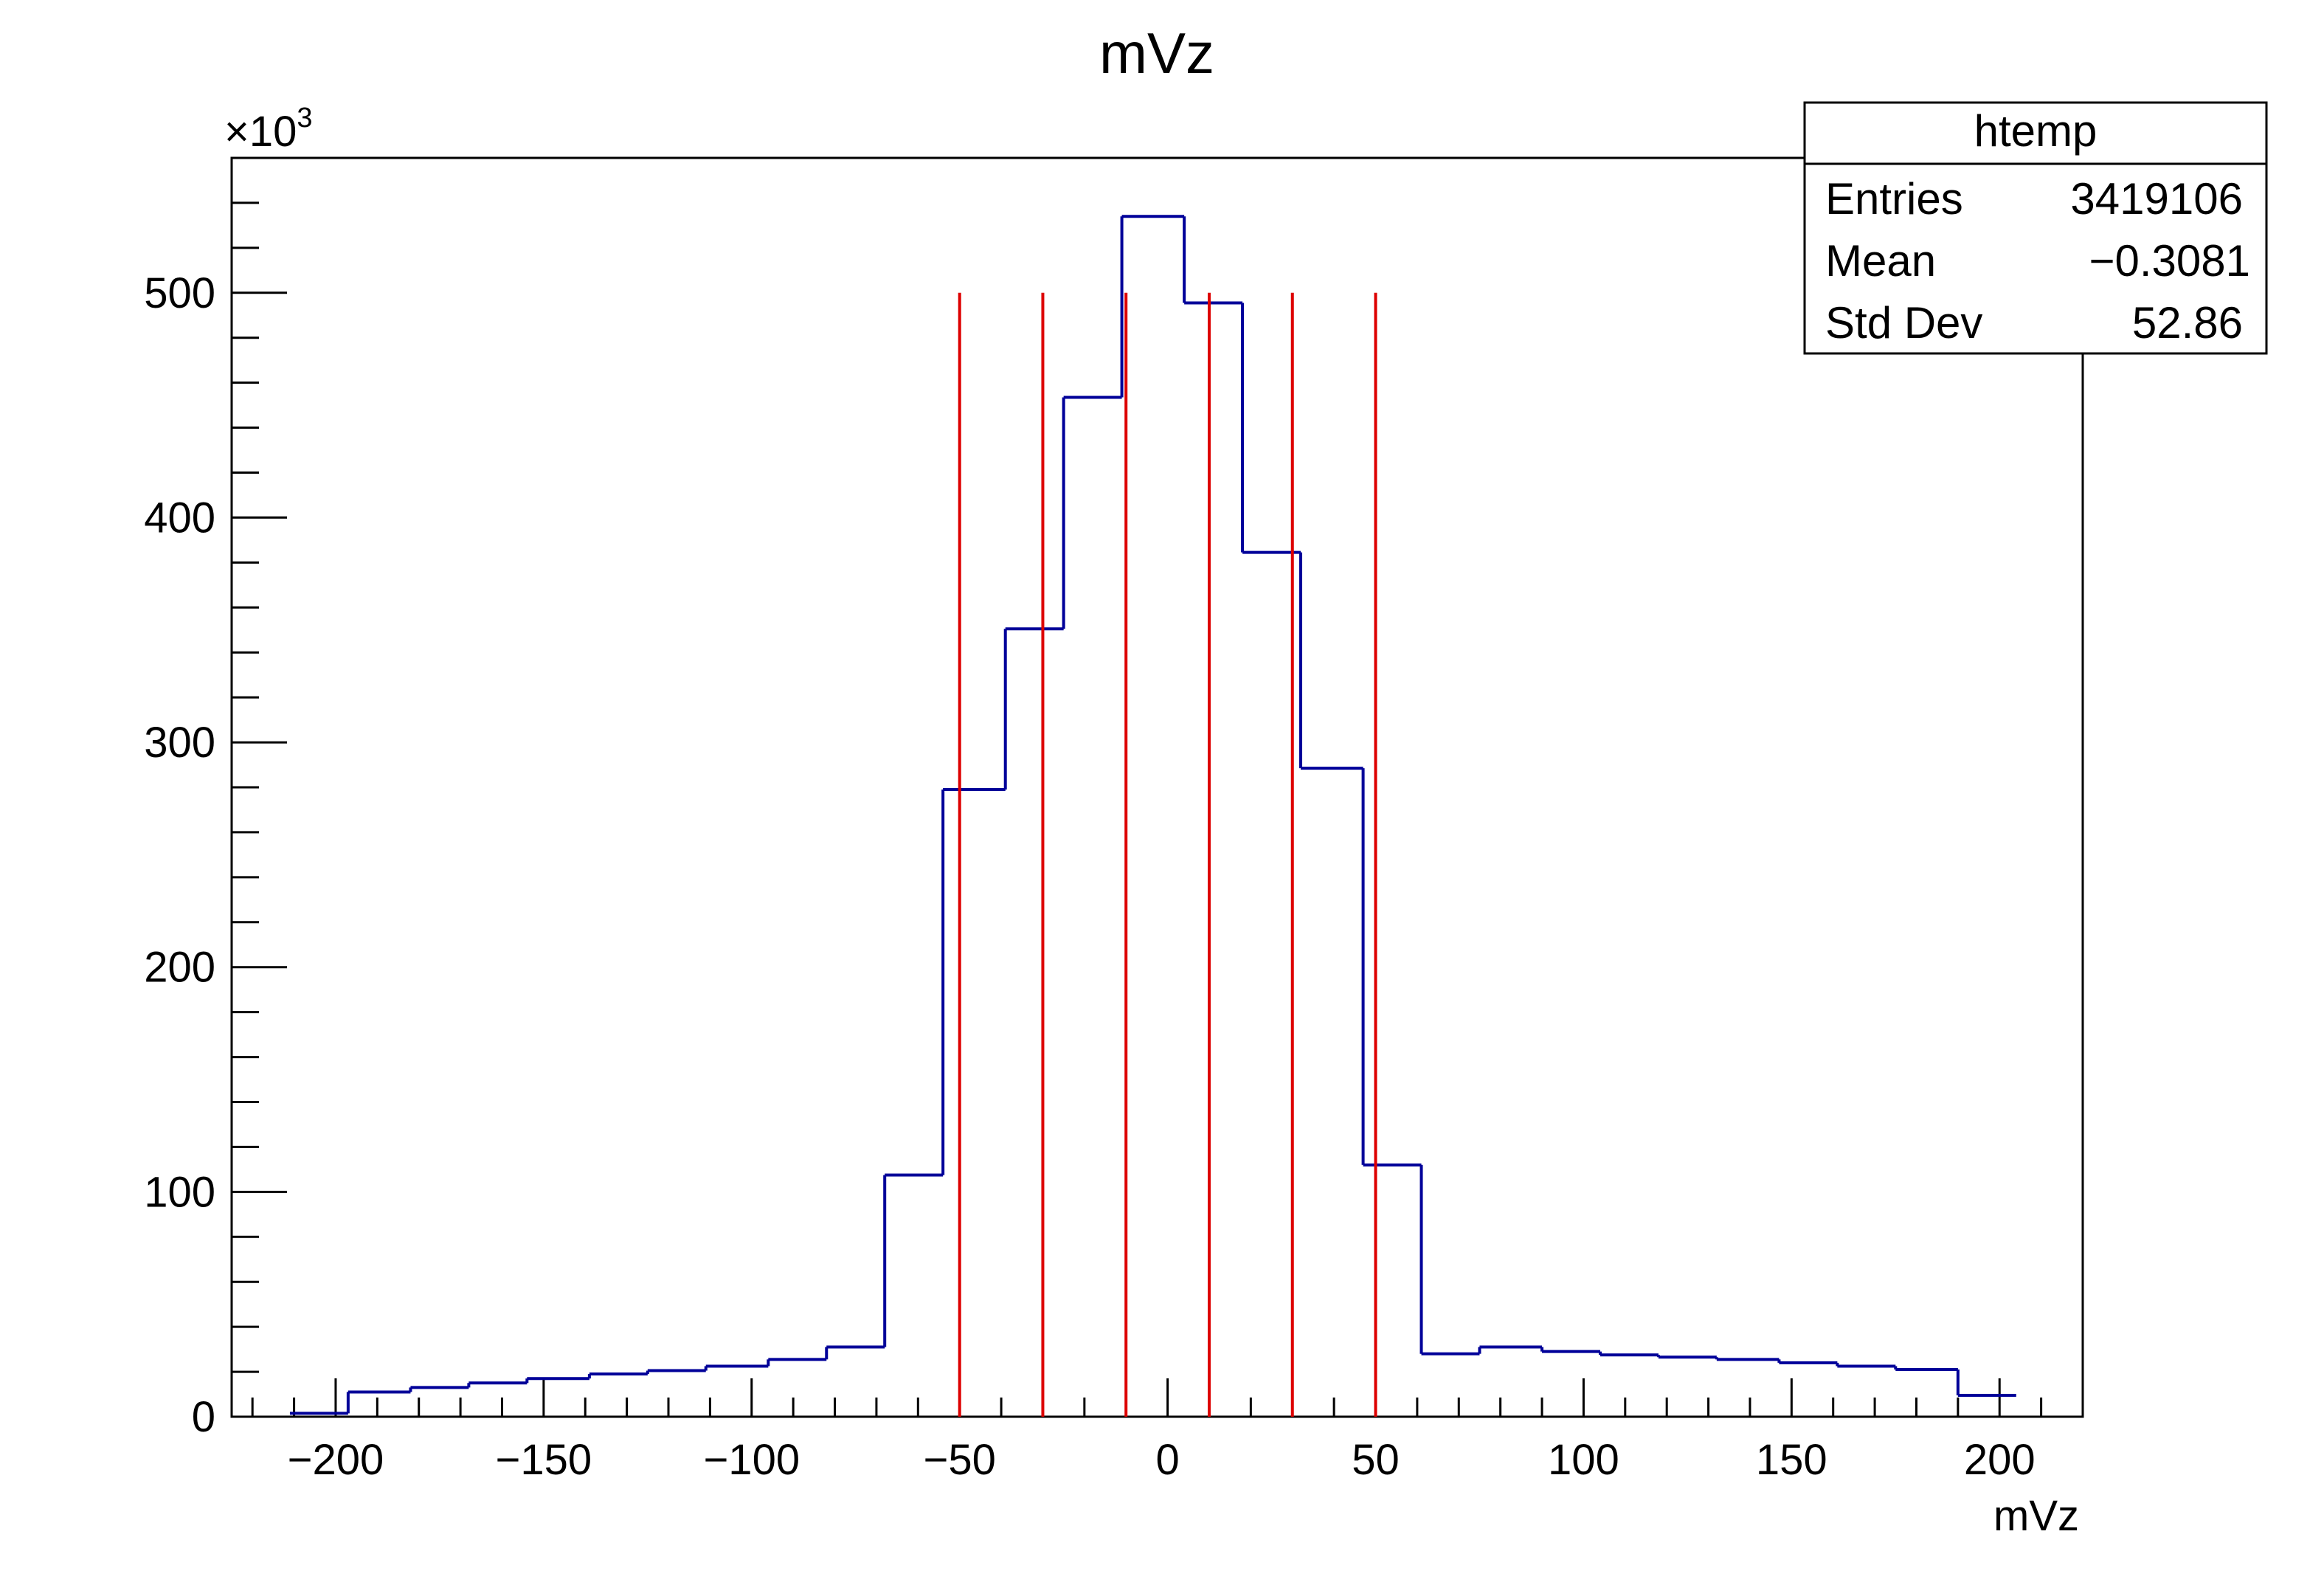  Describe the element at coordinates (1880, 261) in the screenshot. I see `stats-mean-label: Mean` at that location.